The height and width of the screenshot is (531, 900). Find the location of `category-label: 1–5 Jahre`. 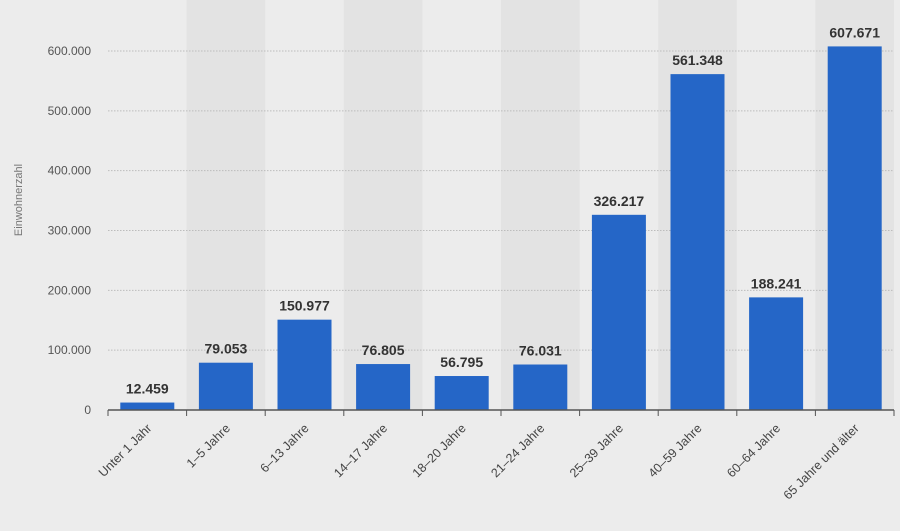

category-label: 1–5 Jahre is located at coordinates (208, 445).